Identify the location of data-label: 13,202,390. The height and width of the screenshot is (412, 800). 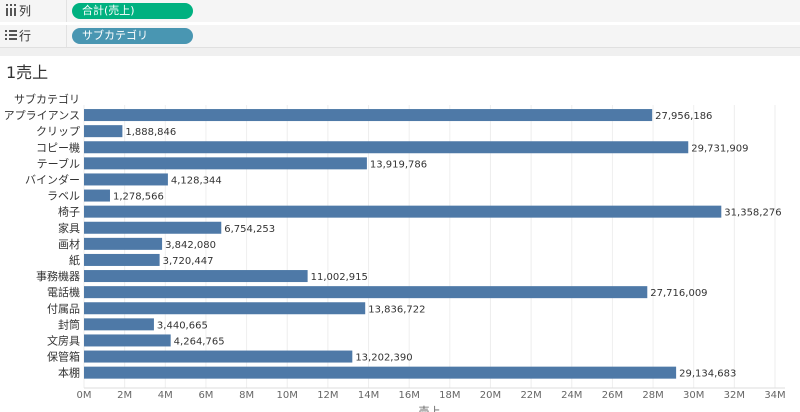
(383, 358).